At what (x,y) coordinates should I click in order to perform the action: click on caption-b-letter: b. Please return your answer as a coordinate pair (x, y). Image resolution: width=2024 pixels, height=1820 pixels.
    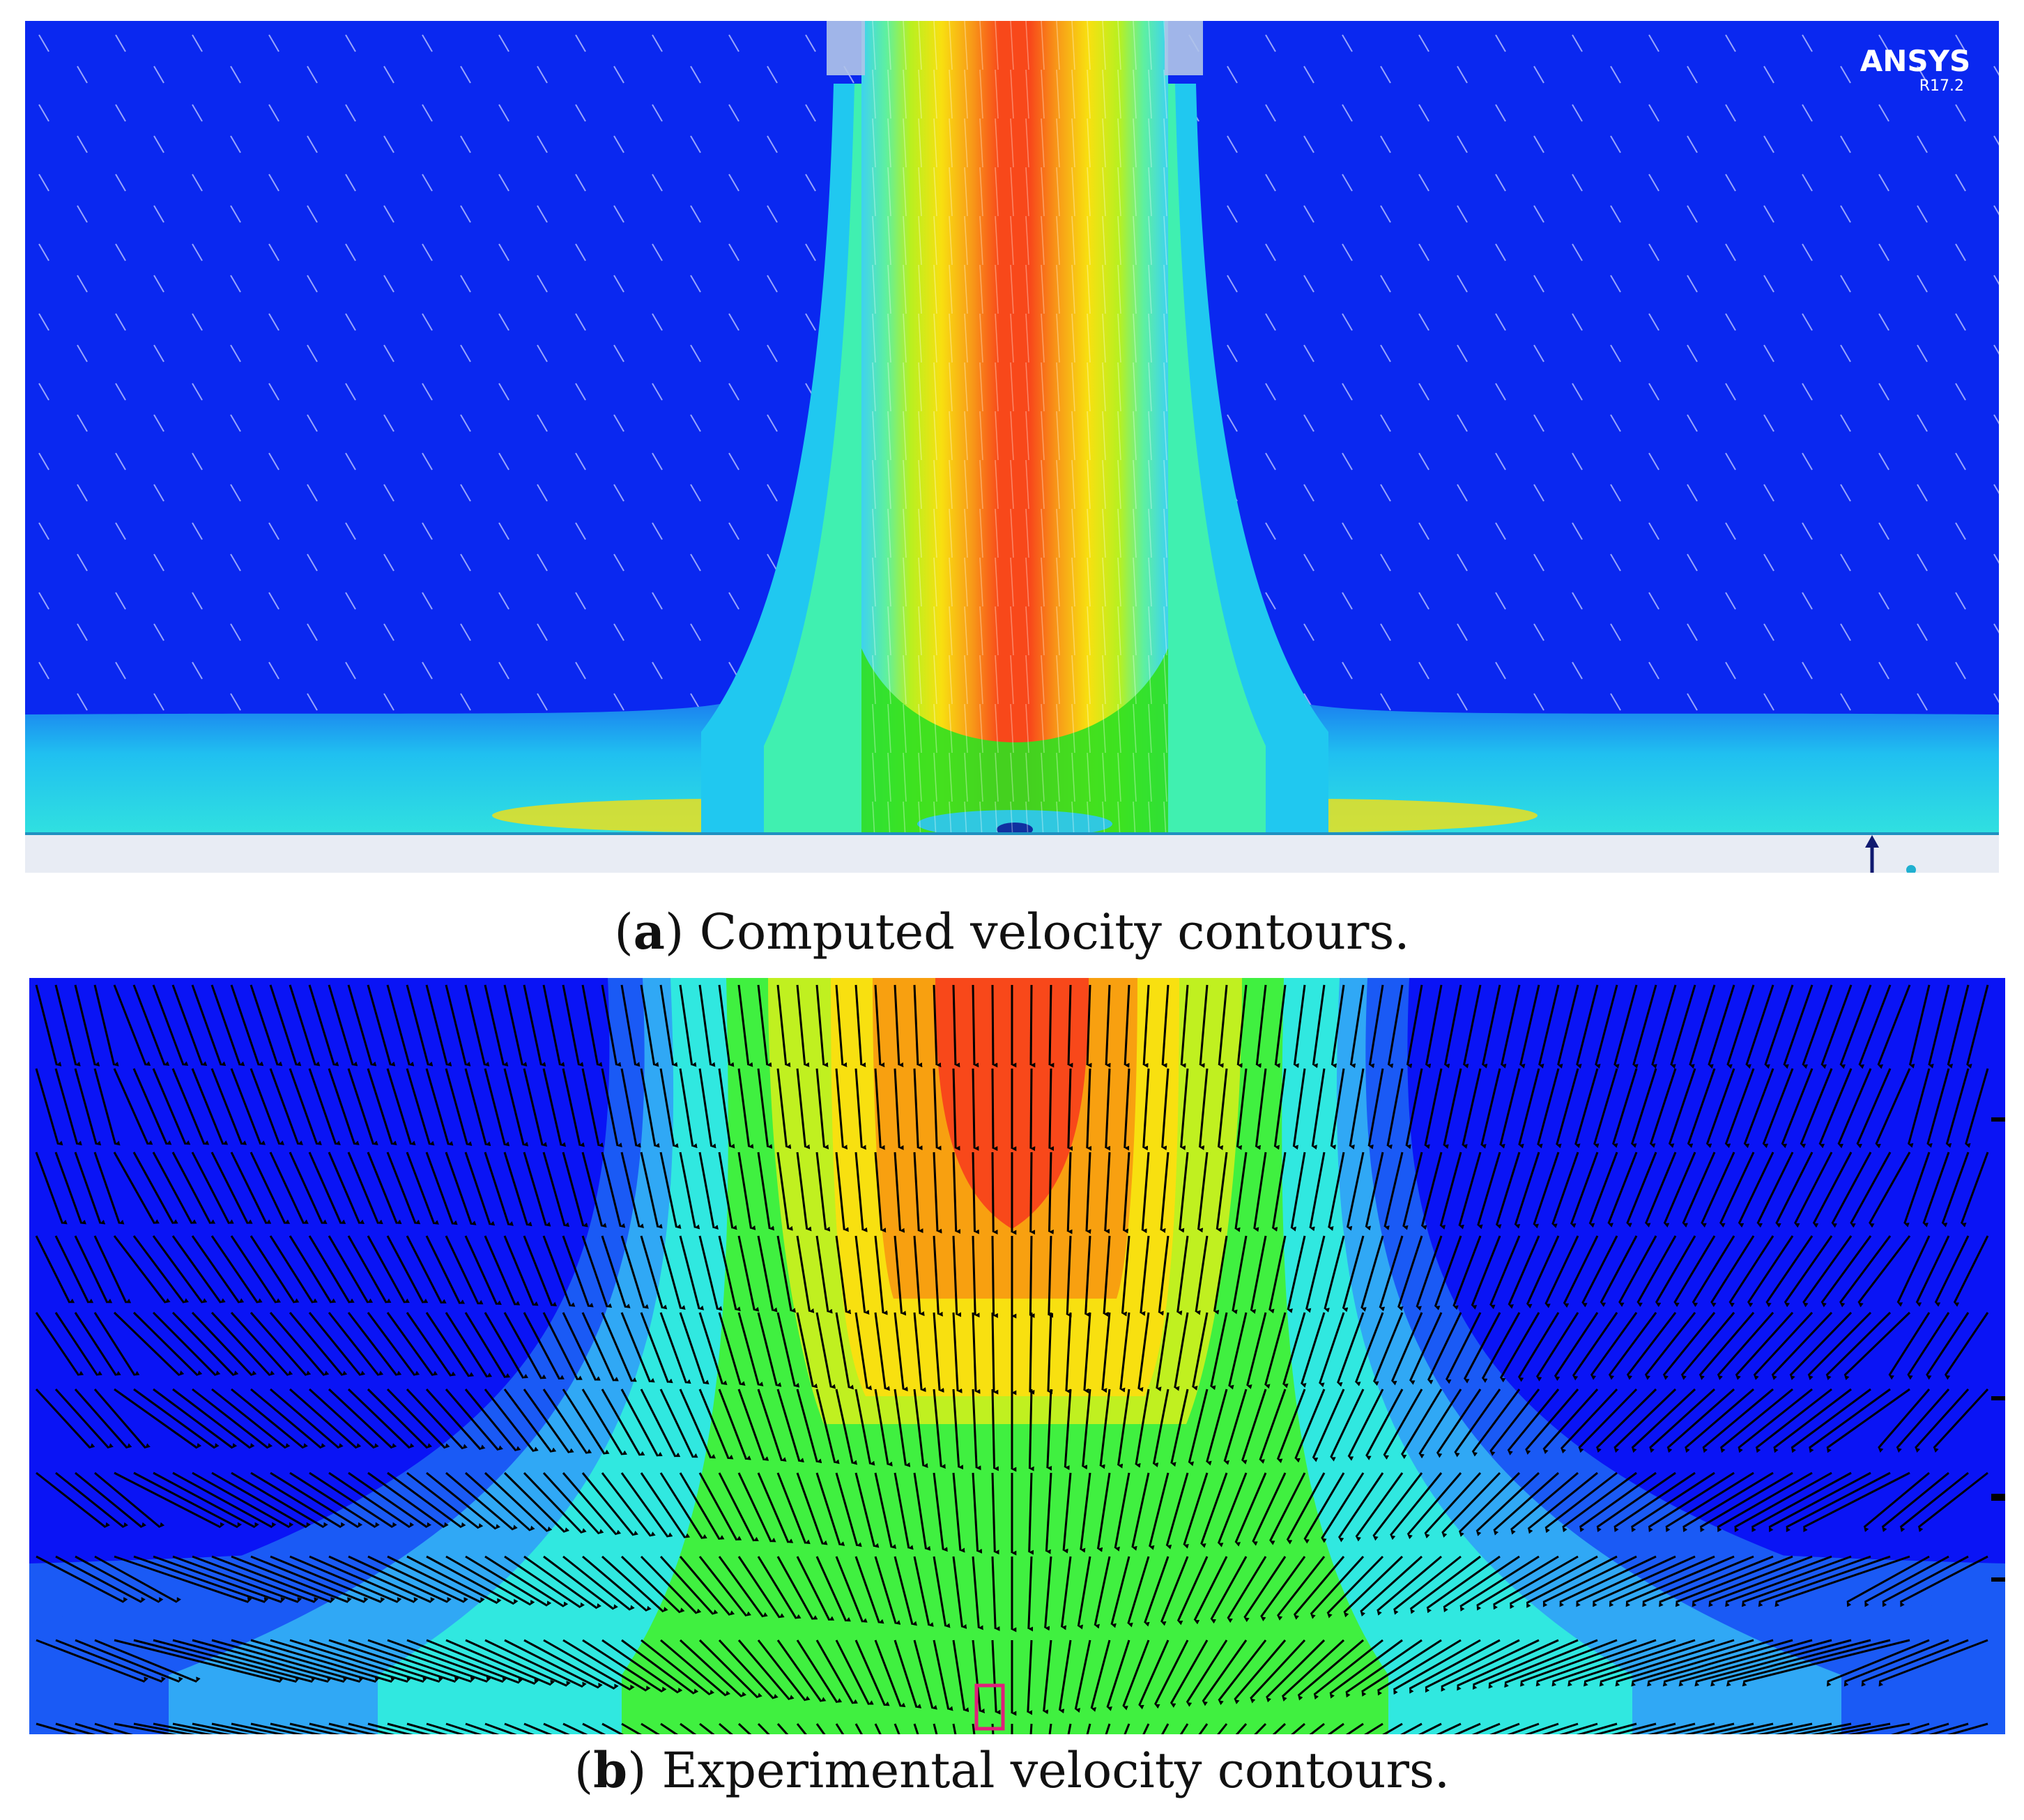
    Looking at the image, I should click on (610, 1770).